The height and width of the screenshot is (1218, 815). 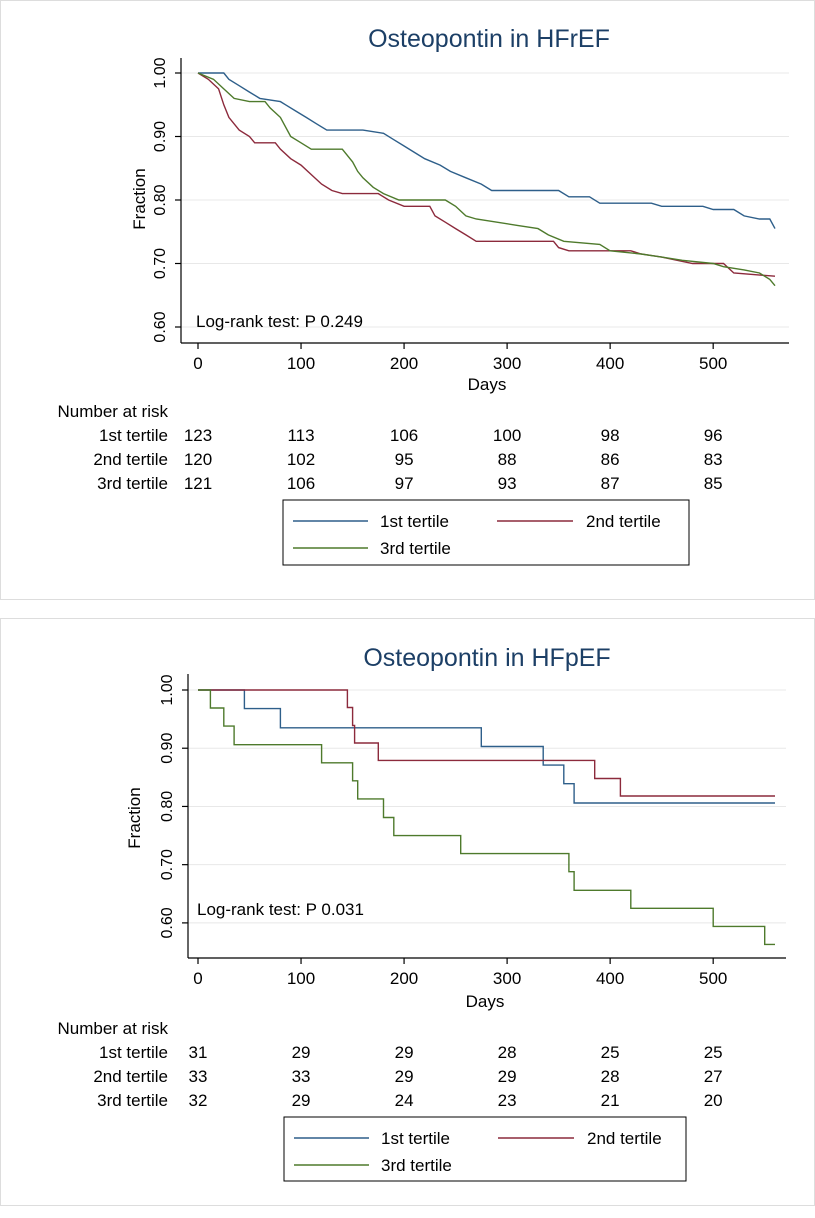 What do you see at coordinates (300, 435) in the screenshot?
I see `risk-cell: 113` at bounding box center [300, 435].